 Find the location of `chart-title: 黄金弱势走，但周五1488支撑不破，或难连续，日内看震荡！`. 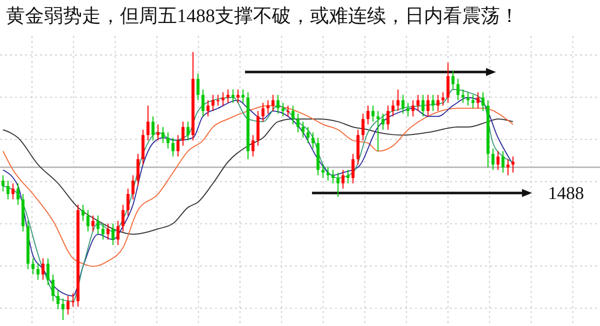

chart-title: 黄金弱势走，但周五1488支撑不破，或难连续，日内看震荡！ is located at coordinates (262, 16).